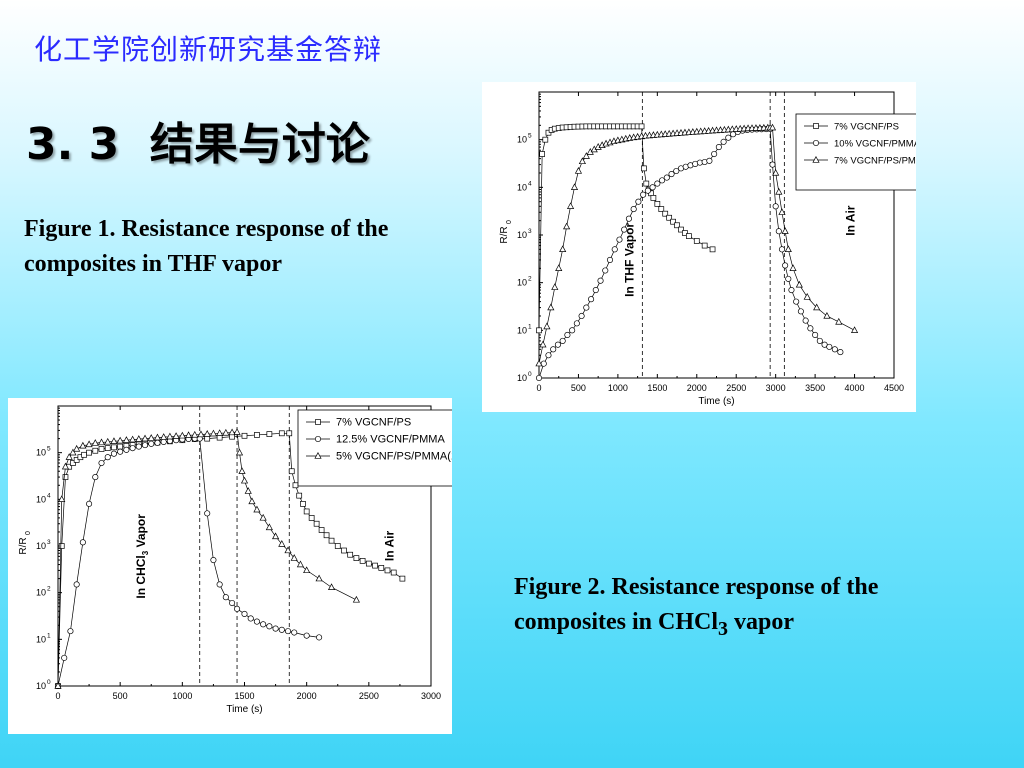 The height and width of the screenshot is (768, 1024). I want to click on y-axis-label-group: R/R 0, so click(506, 232).